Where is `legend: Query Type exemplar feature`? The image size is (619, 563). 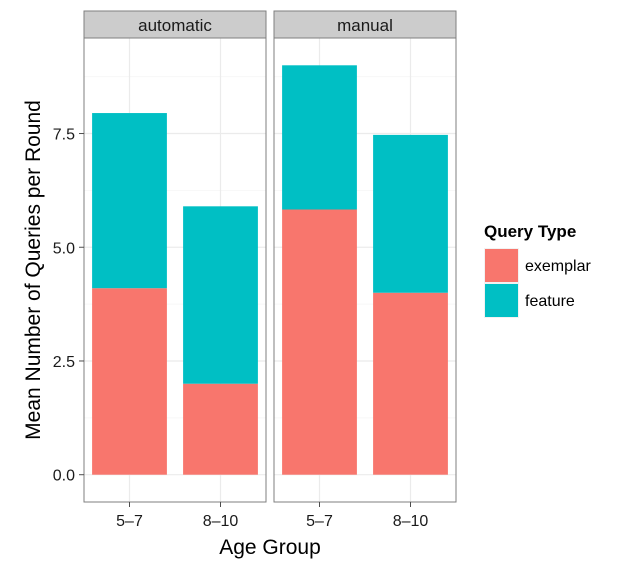
legend: Query Type exemplar feature is located at coordinates (537, 270).